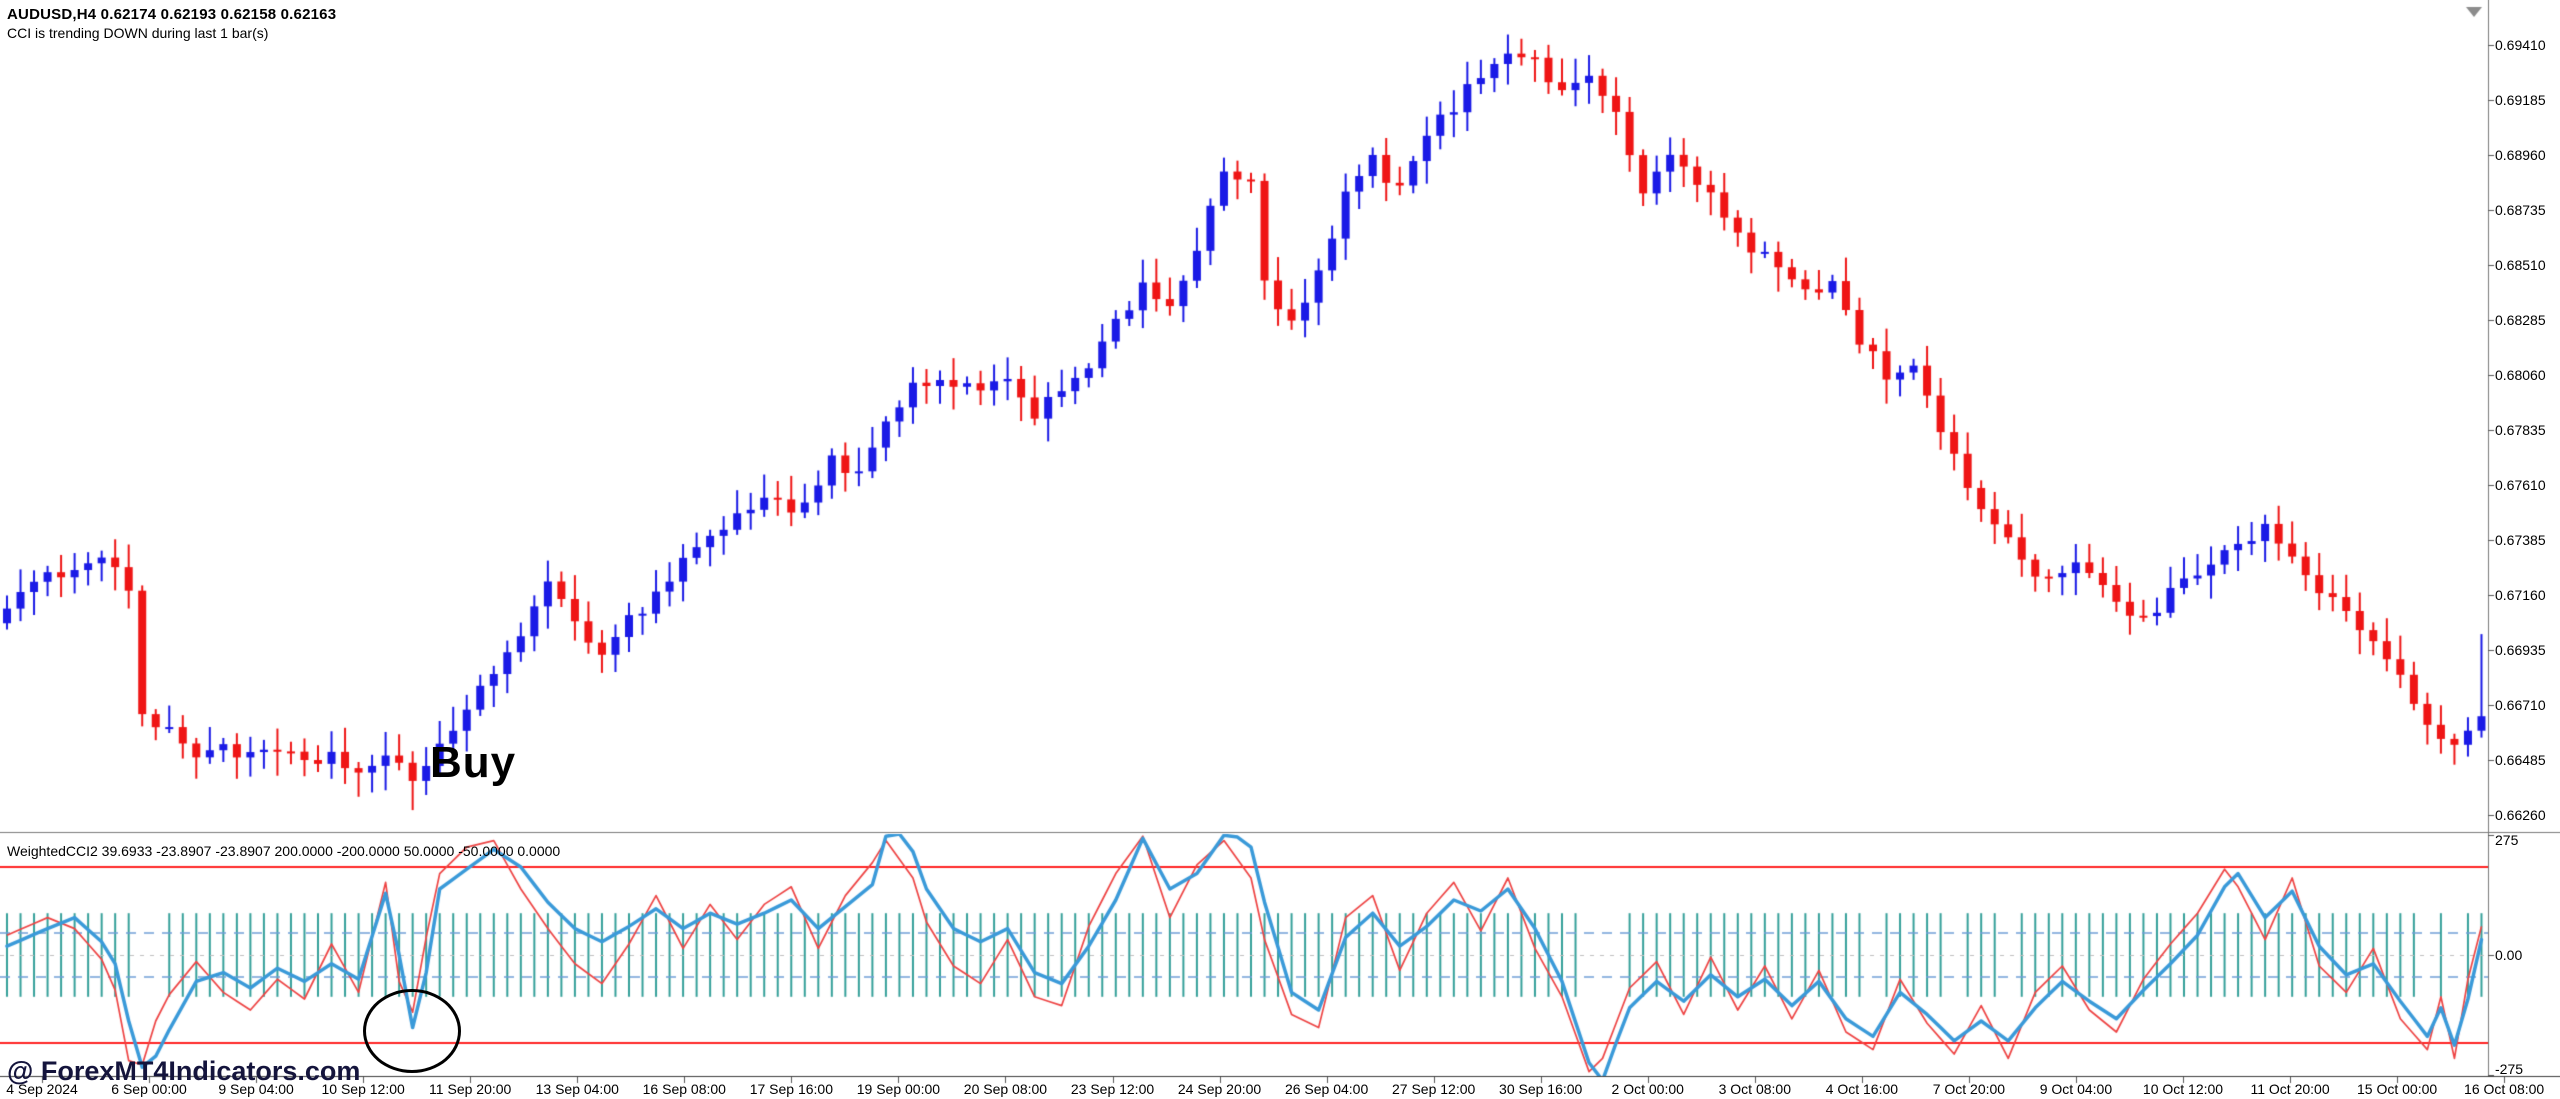  I want to click on price-axis-label: 0.66710, so click(2520, 705).